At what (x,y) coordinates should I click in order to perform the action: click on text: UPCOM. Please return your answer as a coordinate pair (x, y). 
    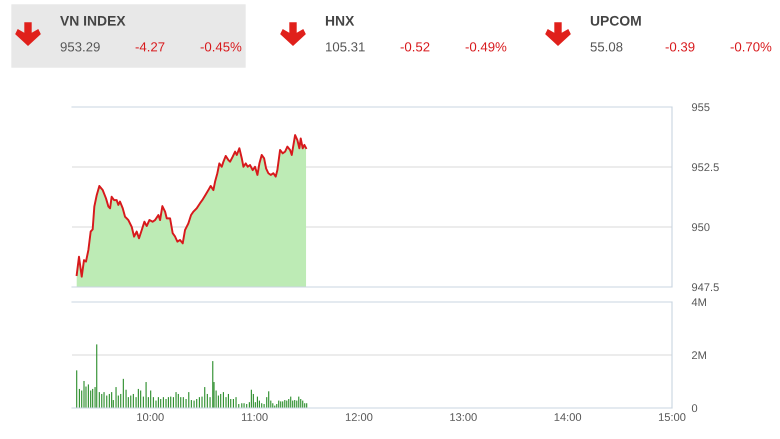
    Looking at the image, I should click on (615, 21).